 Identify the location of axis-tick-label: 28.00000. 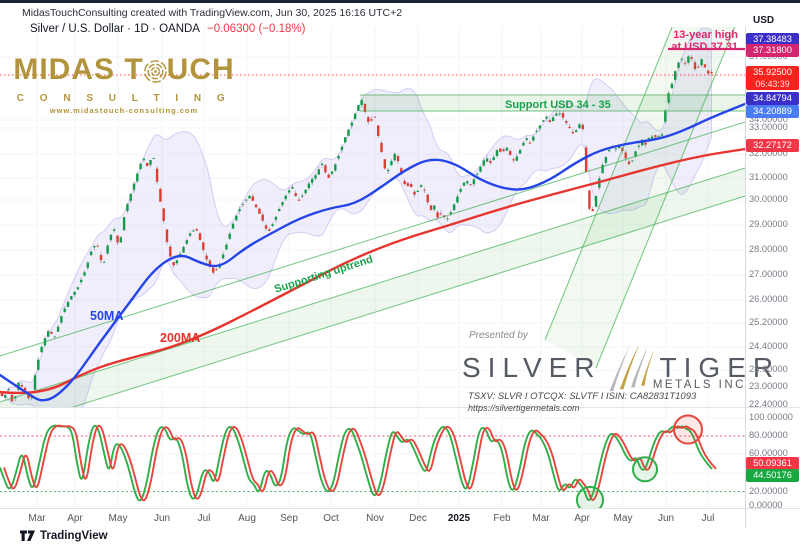
(768, 249).